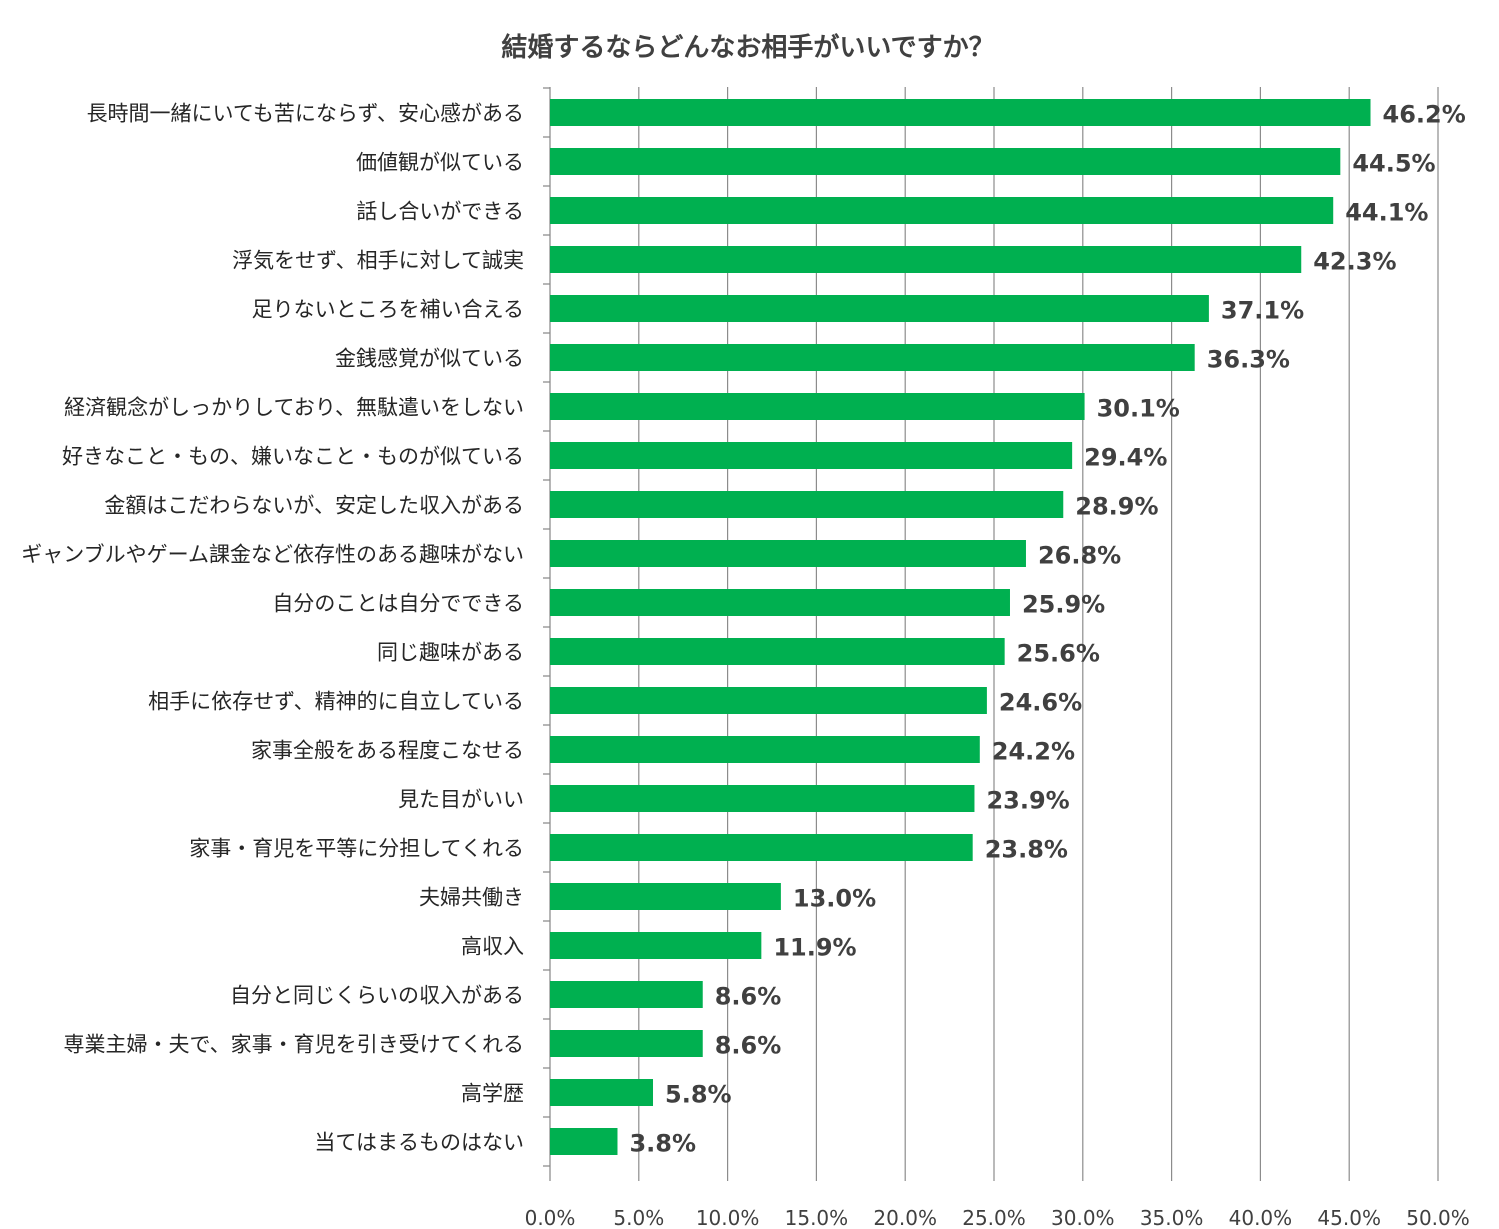 Image resolution: width=1499 pixels, height=1229 pixels. Describe the element at coordinates (550, 1217) in the screenshot. I see `x-tick-label: 0.0%` at that location.